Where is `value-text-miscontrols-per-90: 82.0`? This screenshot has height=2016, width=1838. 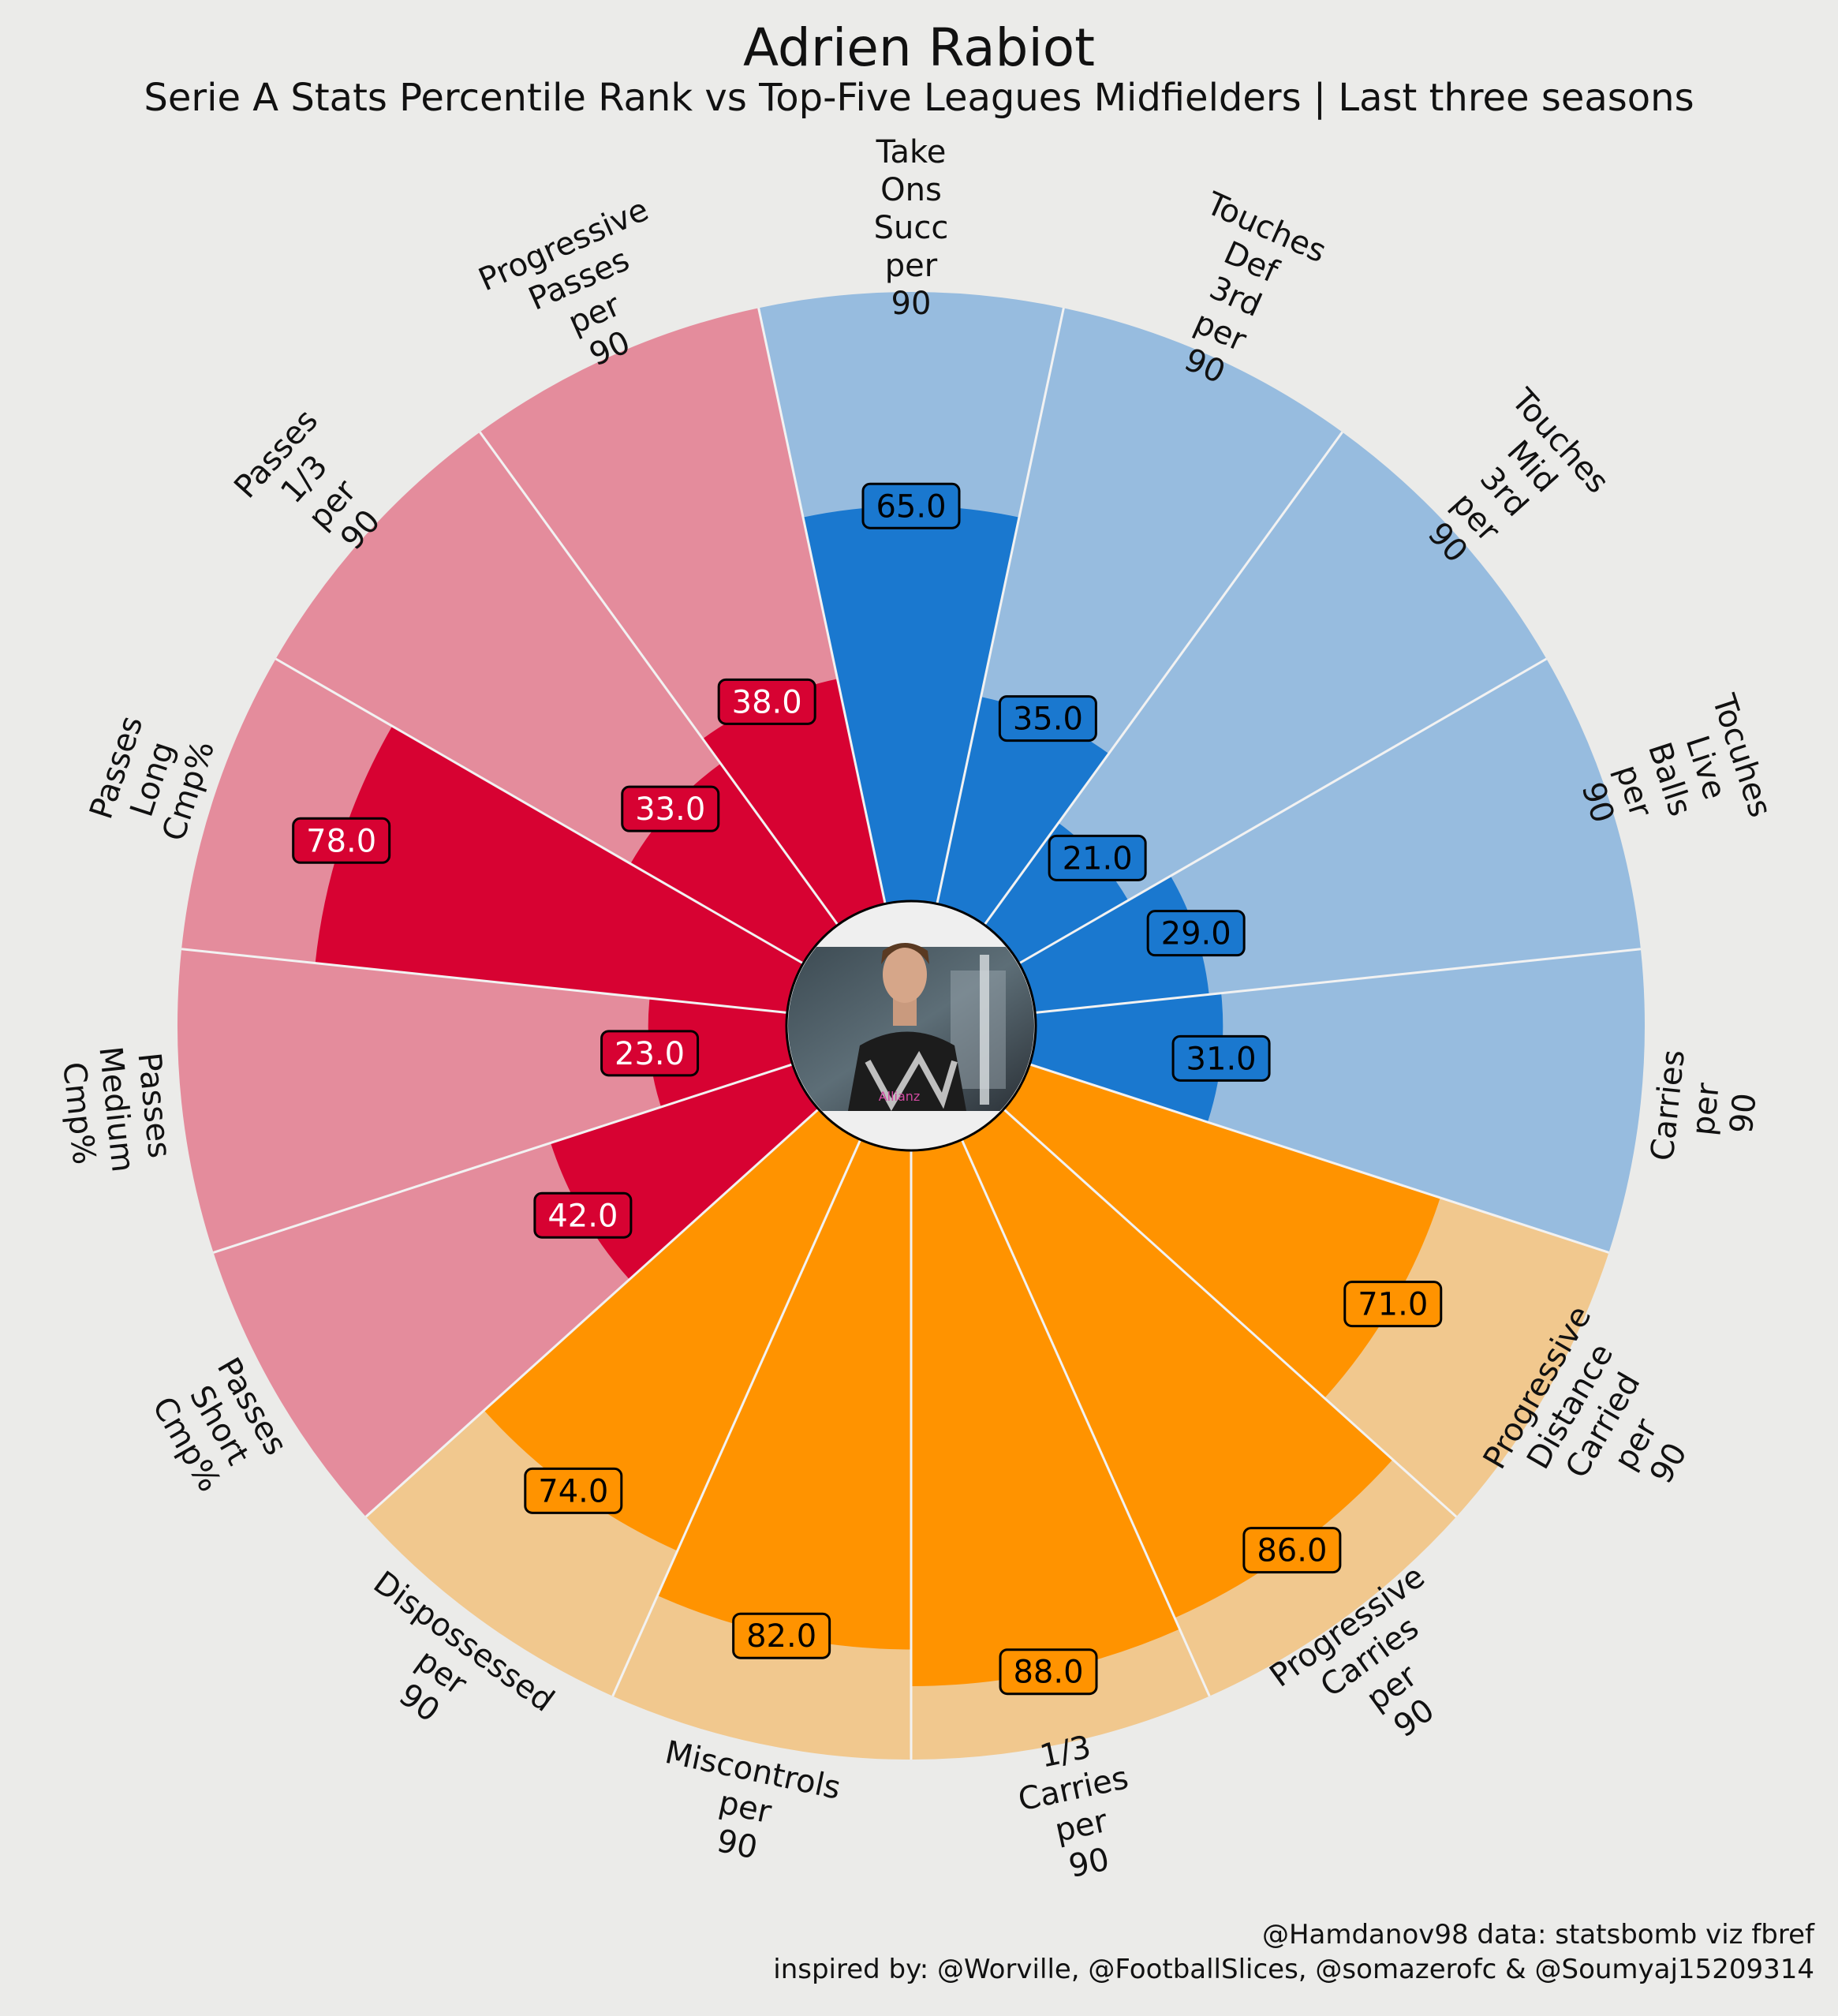
value-text-miscontrols-per-90: 82.0 is located at coordinates (781, 1636).